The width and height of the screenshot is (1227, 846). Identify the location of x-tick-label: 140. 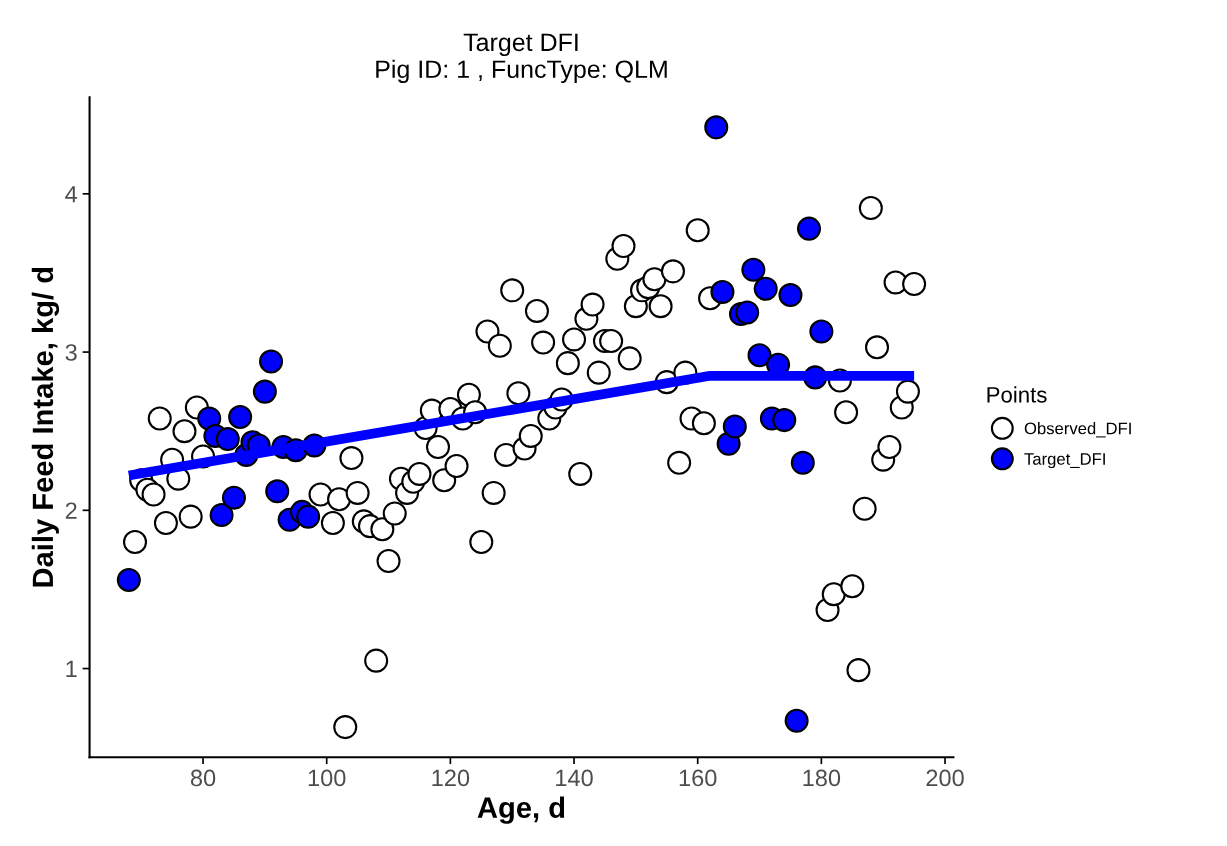
(574, 778).